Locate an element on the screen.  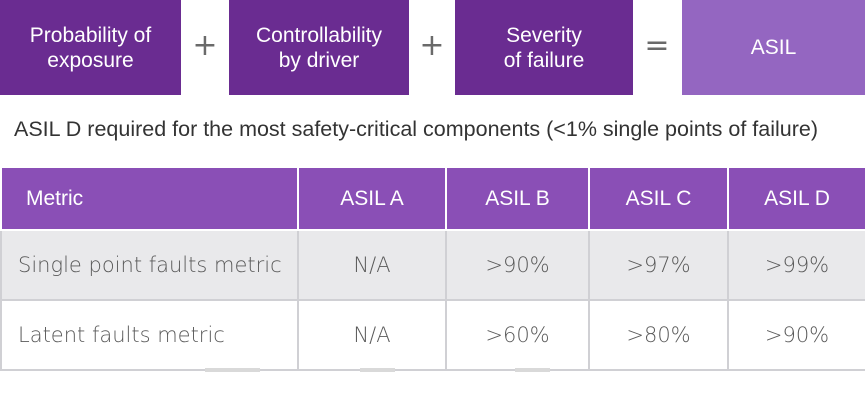
asil-c-cell: >97% is located at coordinates (658, 265).